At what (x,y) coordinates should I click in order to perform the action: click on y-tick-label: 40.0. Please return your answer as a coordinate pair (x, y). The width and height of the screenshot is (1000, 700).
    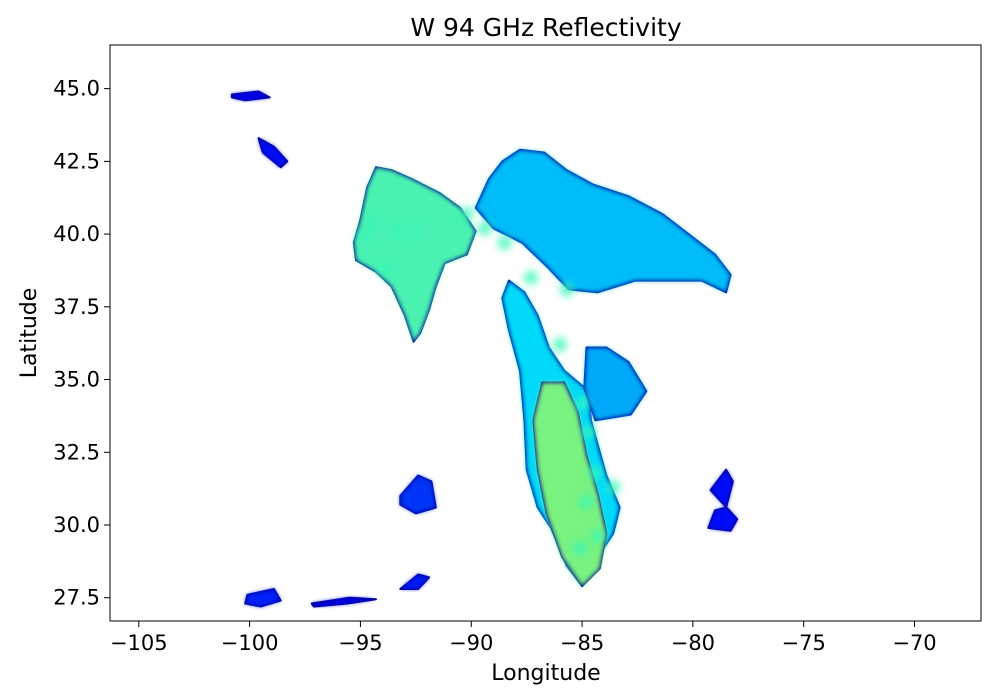
    Looking at the image, I should click on (76, 234).